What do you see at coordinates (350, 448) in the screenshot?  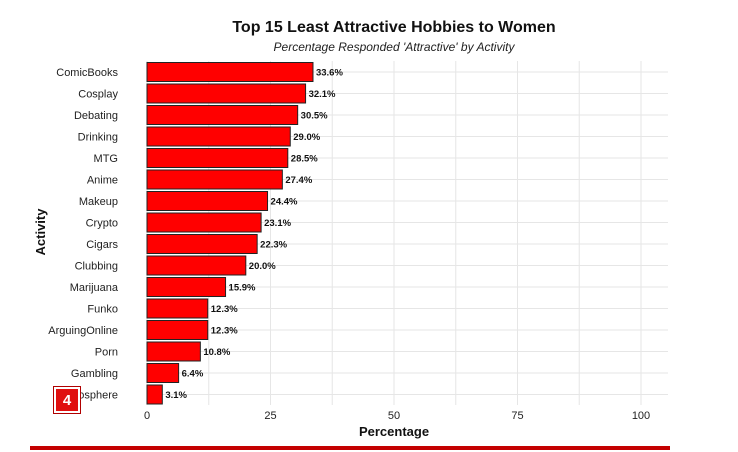 I see `bottom-accent-rule` at bounding box center [350, 448].